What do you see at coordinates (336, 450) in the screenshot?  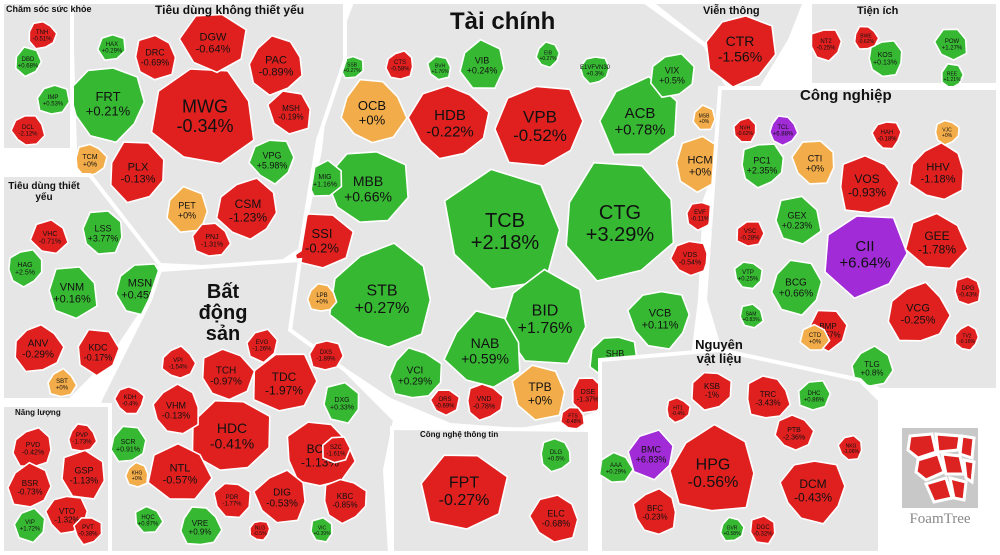 I see `stock-cell-szc` at bounding box center [336, 450].